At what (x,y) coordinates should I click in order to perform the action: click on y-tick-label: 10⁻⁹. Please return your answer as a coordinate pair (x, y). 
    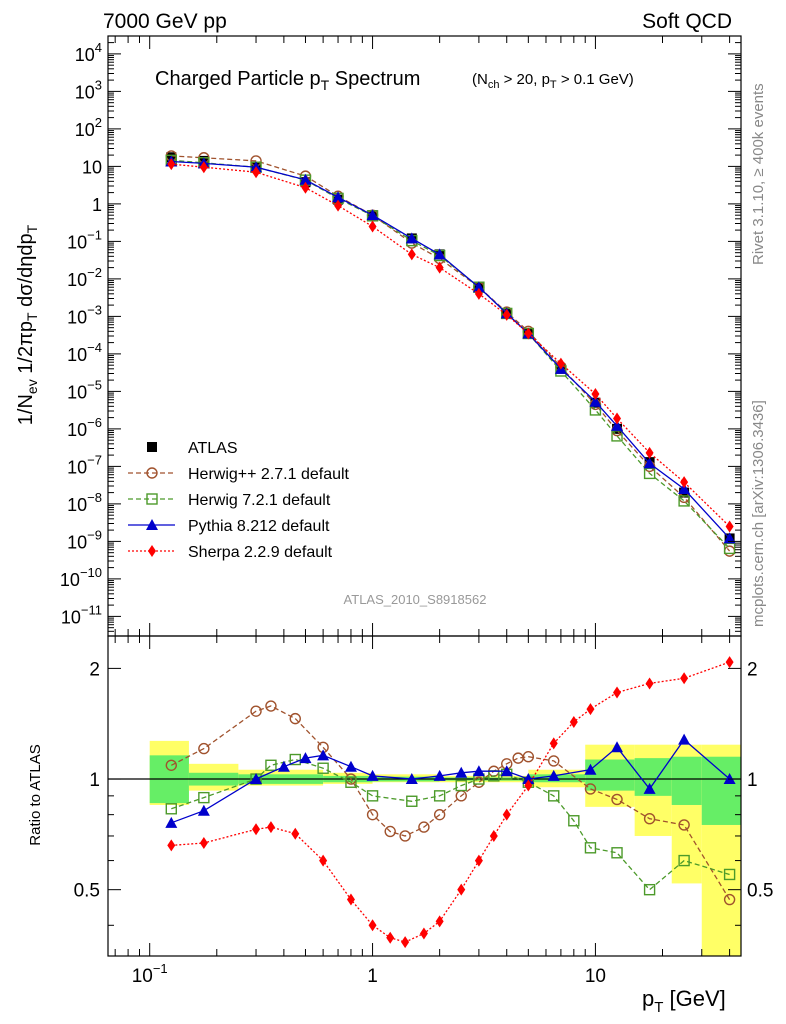
    Looking at the image, I should click on (84, 539).